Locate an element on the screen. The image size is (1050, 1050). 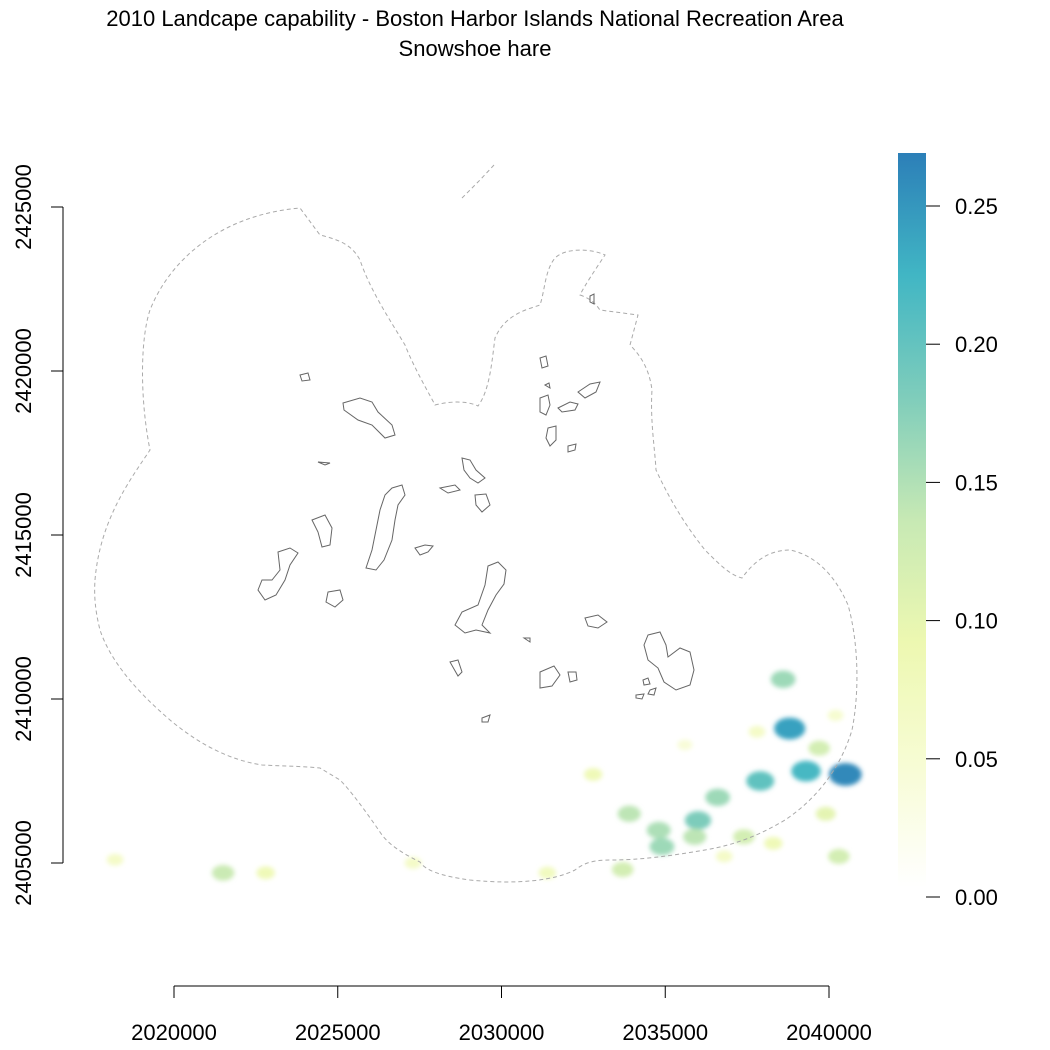
x-tick-label: 2020000 is located at coordinates (174, 1032).